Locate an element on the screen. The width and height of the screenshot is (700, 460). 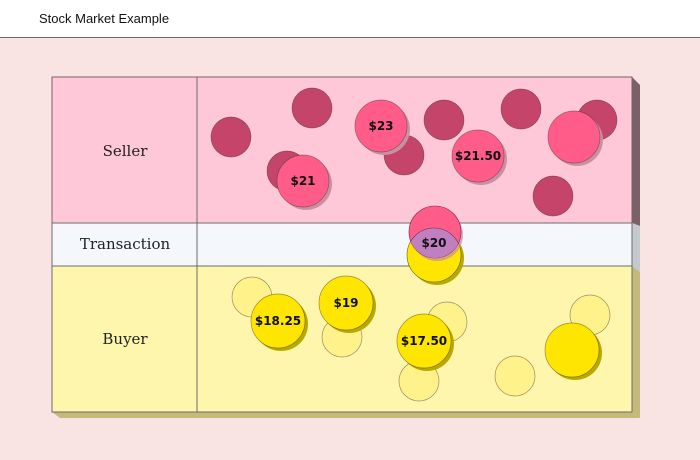
order-price: $18.25 is located at coordinates (278, 321).